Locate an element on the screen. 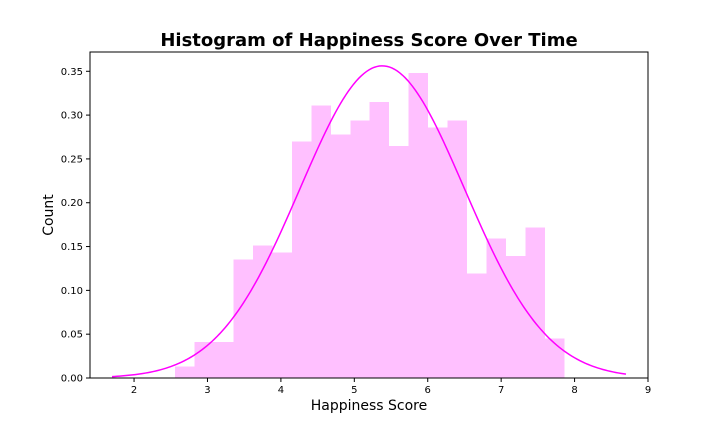 The width and height of the screenshot is (720, 432). x-tick-label: 9 is located at coordinates (648, 390).